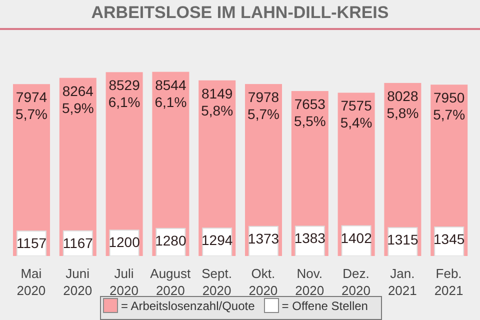 The image size is (480, 320). I want to click on x-tick-label: Dez. 2020, so click(356, 282).